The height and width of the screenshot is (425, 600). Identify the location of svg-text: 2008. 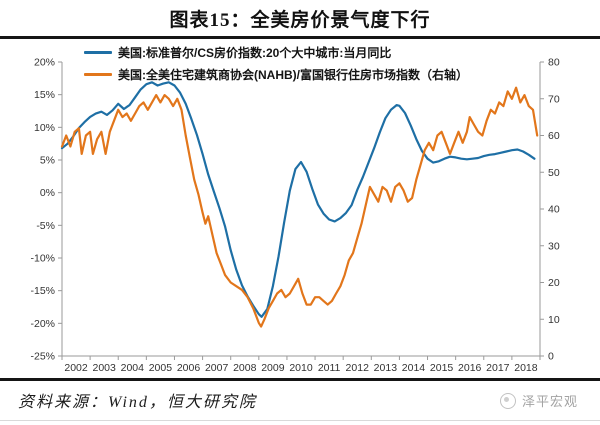
(245, 368).